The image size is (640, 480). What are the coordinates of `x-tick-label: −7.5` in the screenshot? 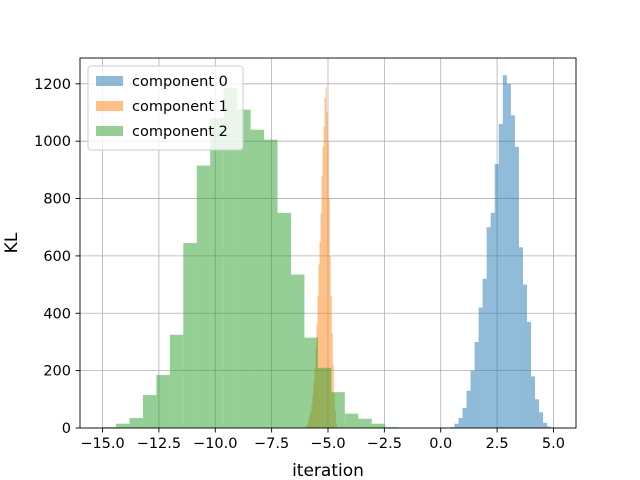 It's located at (271, 444).